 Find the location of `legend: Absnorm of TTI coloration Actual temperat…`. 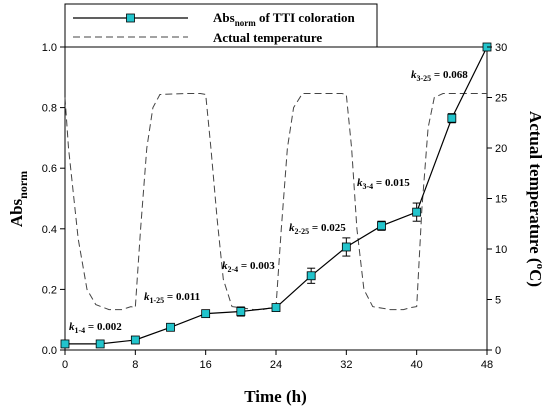

legend: Absnorm of TTI coloration Actual temperat… is located at coordinates (221, 25).